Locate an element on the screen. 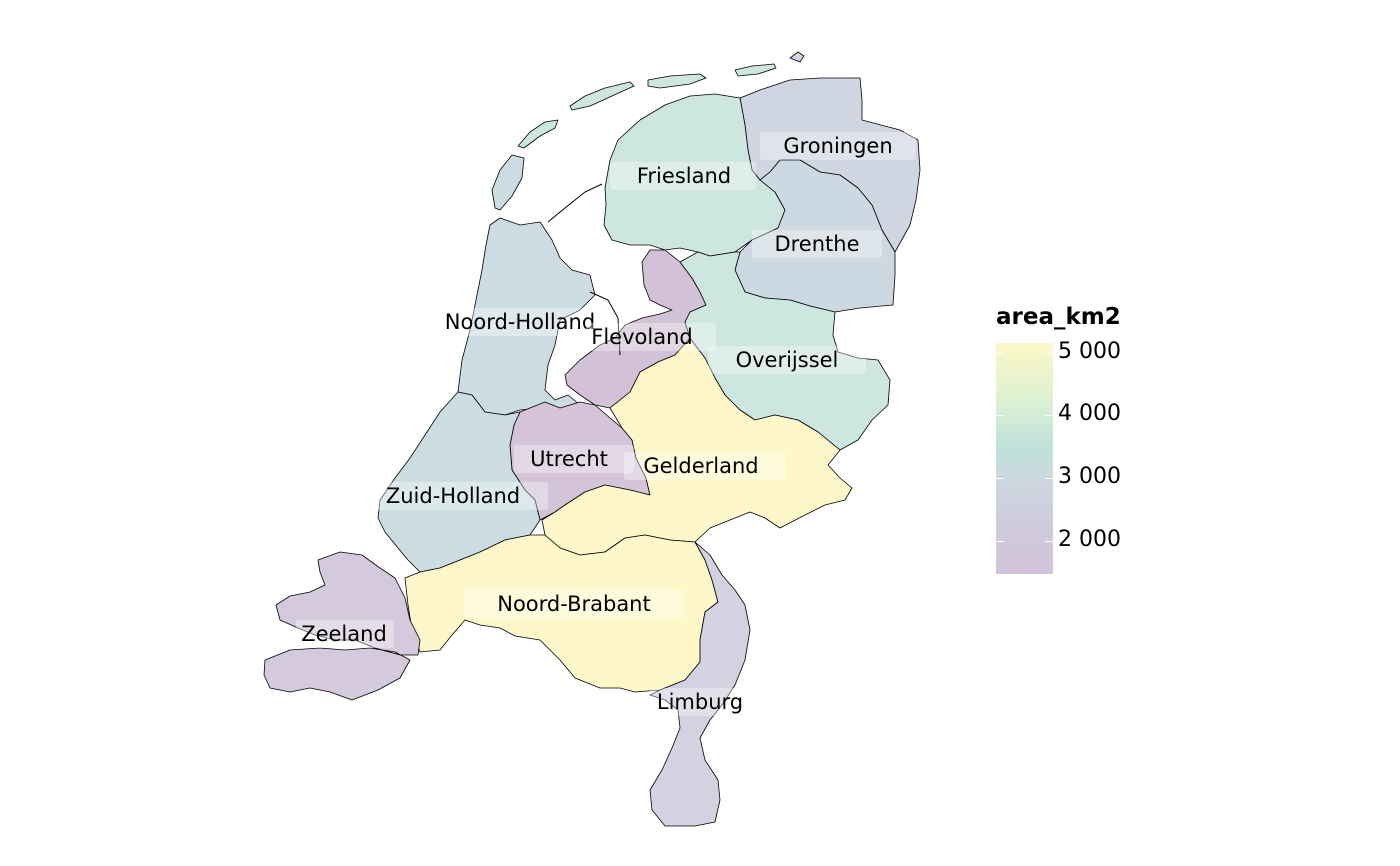  island-rottumeroog is located at coordinates (797, 57).